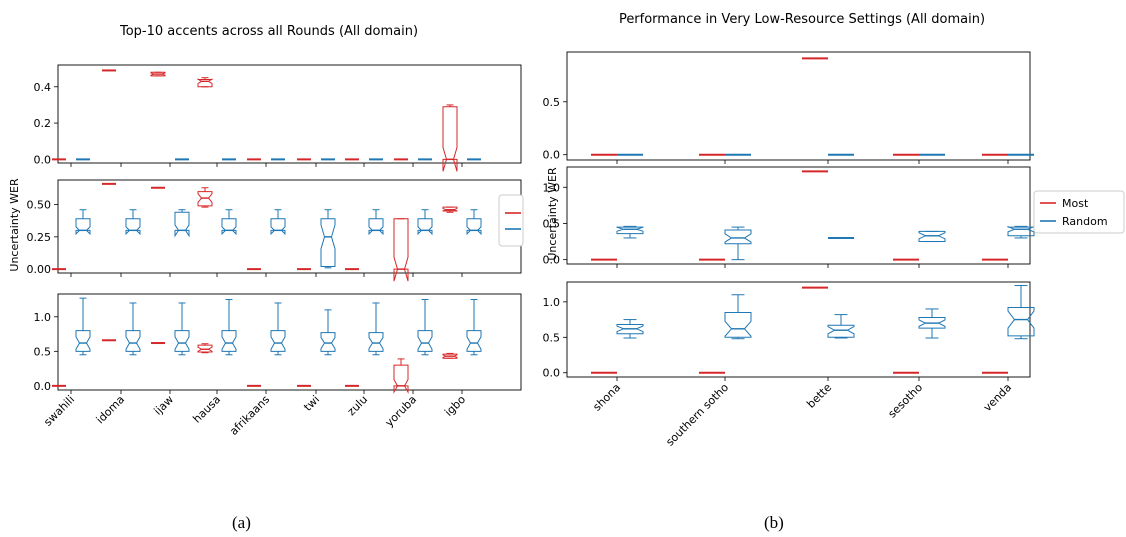  I want to click on x-tick-label: idoma, so click(110, 409).